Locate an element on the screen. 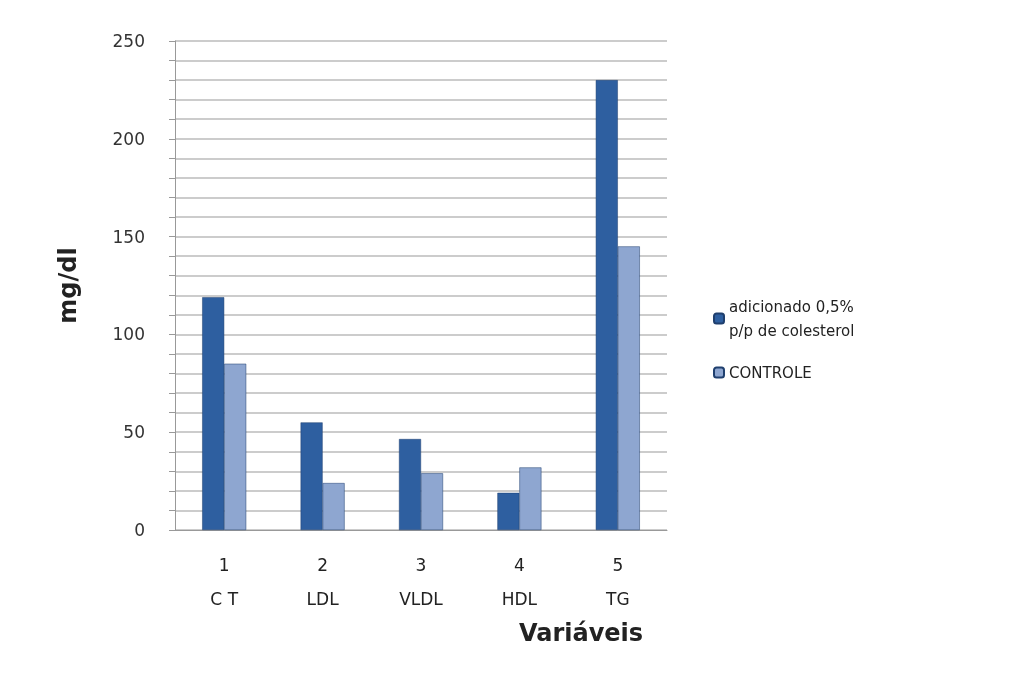 This screenshot has width=1017, height=679. x-tick-label: 3 VLDL is located at coordinates (421, 582).